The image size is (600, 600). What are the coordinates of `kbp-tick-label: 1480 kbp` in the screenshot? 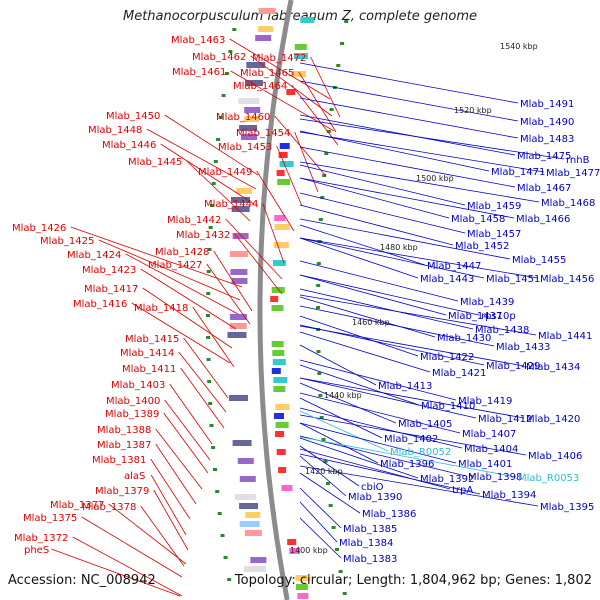 It's located at (399, 247).